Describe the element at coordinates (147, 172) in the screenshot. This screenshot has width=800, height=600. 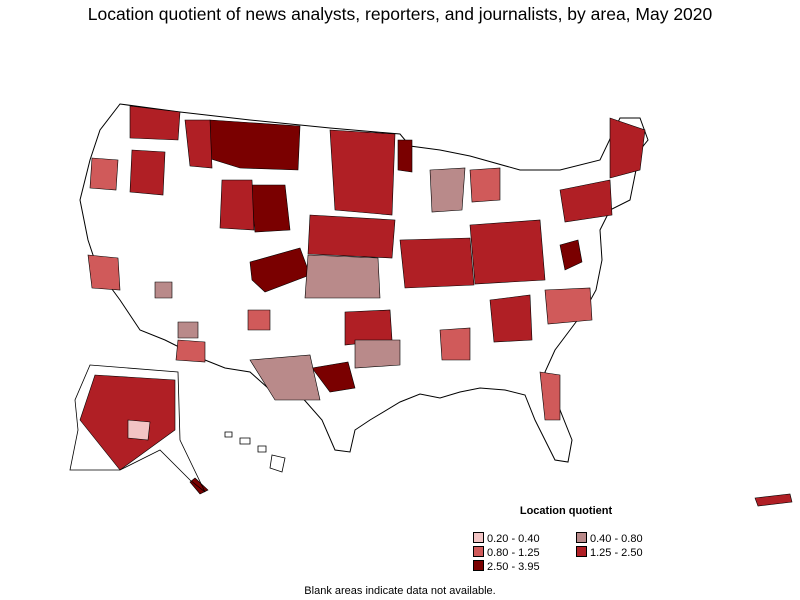
I see `area-oregon-central` at that location.